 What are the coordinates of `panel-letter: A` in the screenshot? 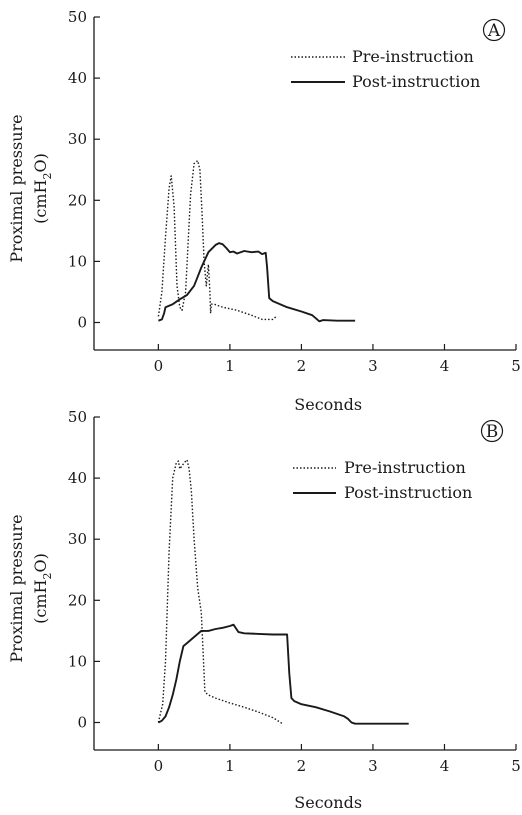 It's located at (494, 31).